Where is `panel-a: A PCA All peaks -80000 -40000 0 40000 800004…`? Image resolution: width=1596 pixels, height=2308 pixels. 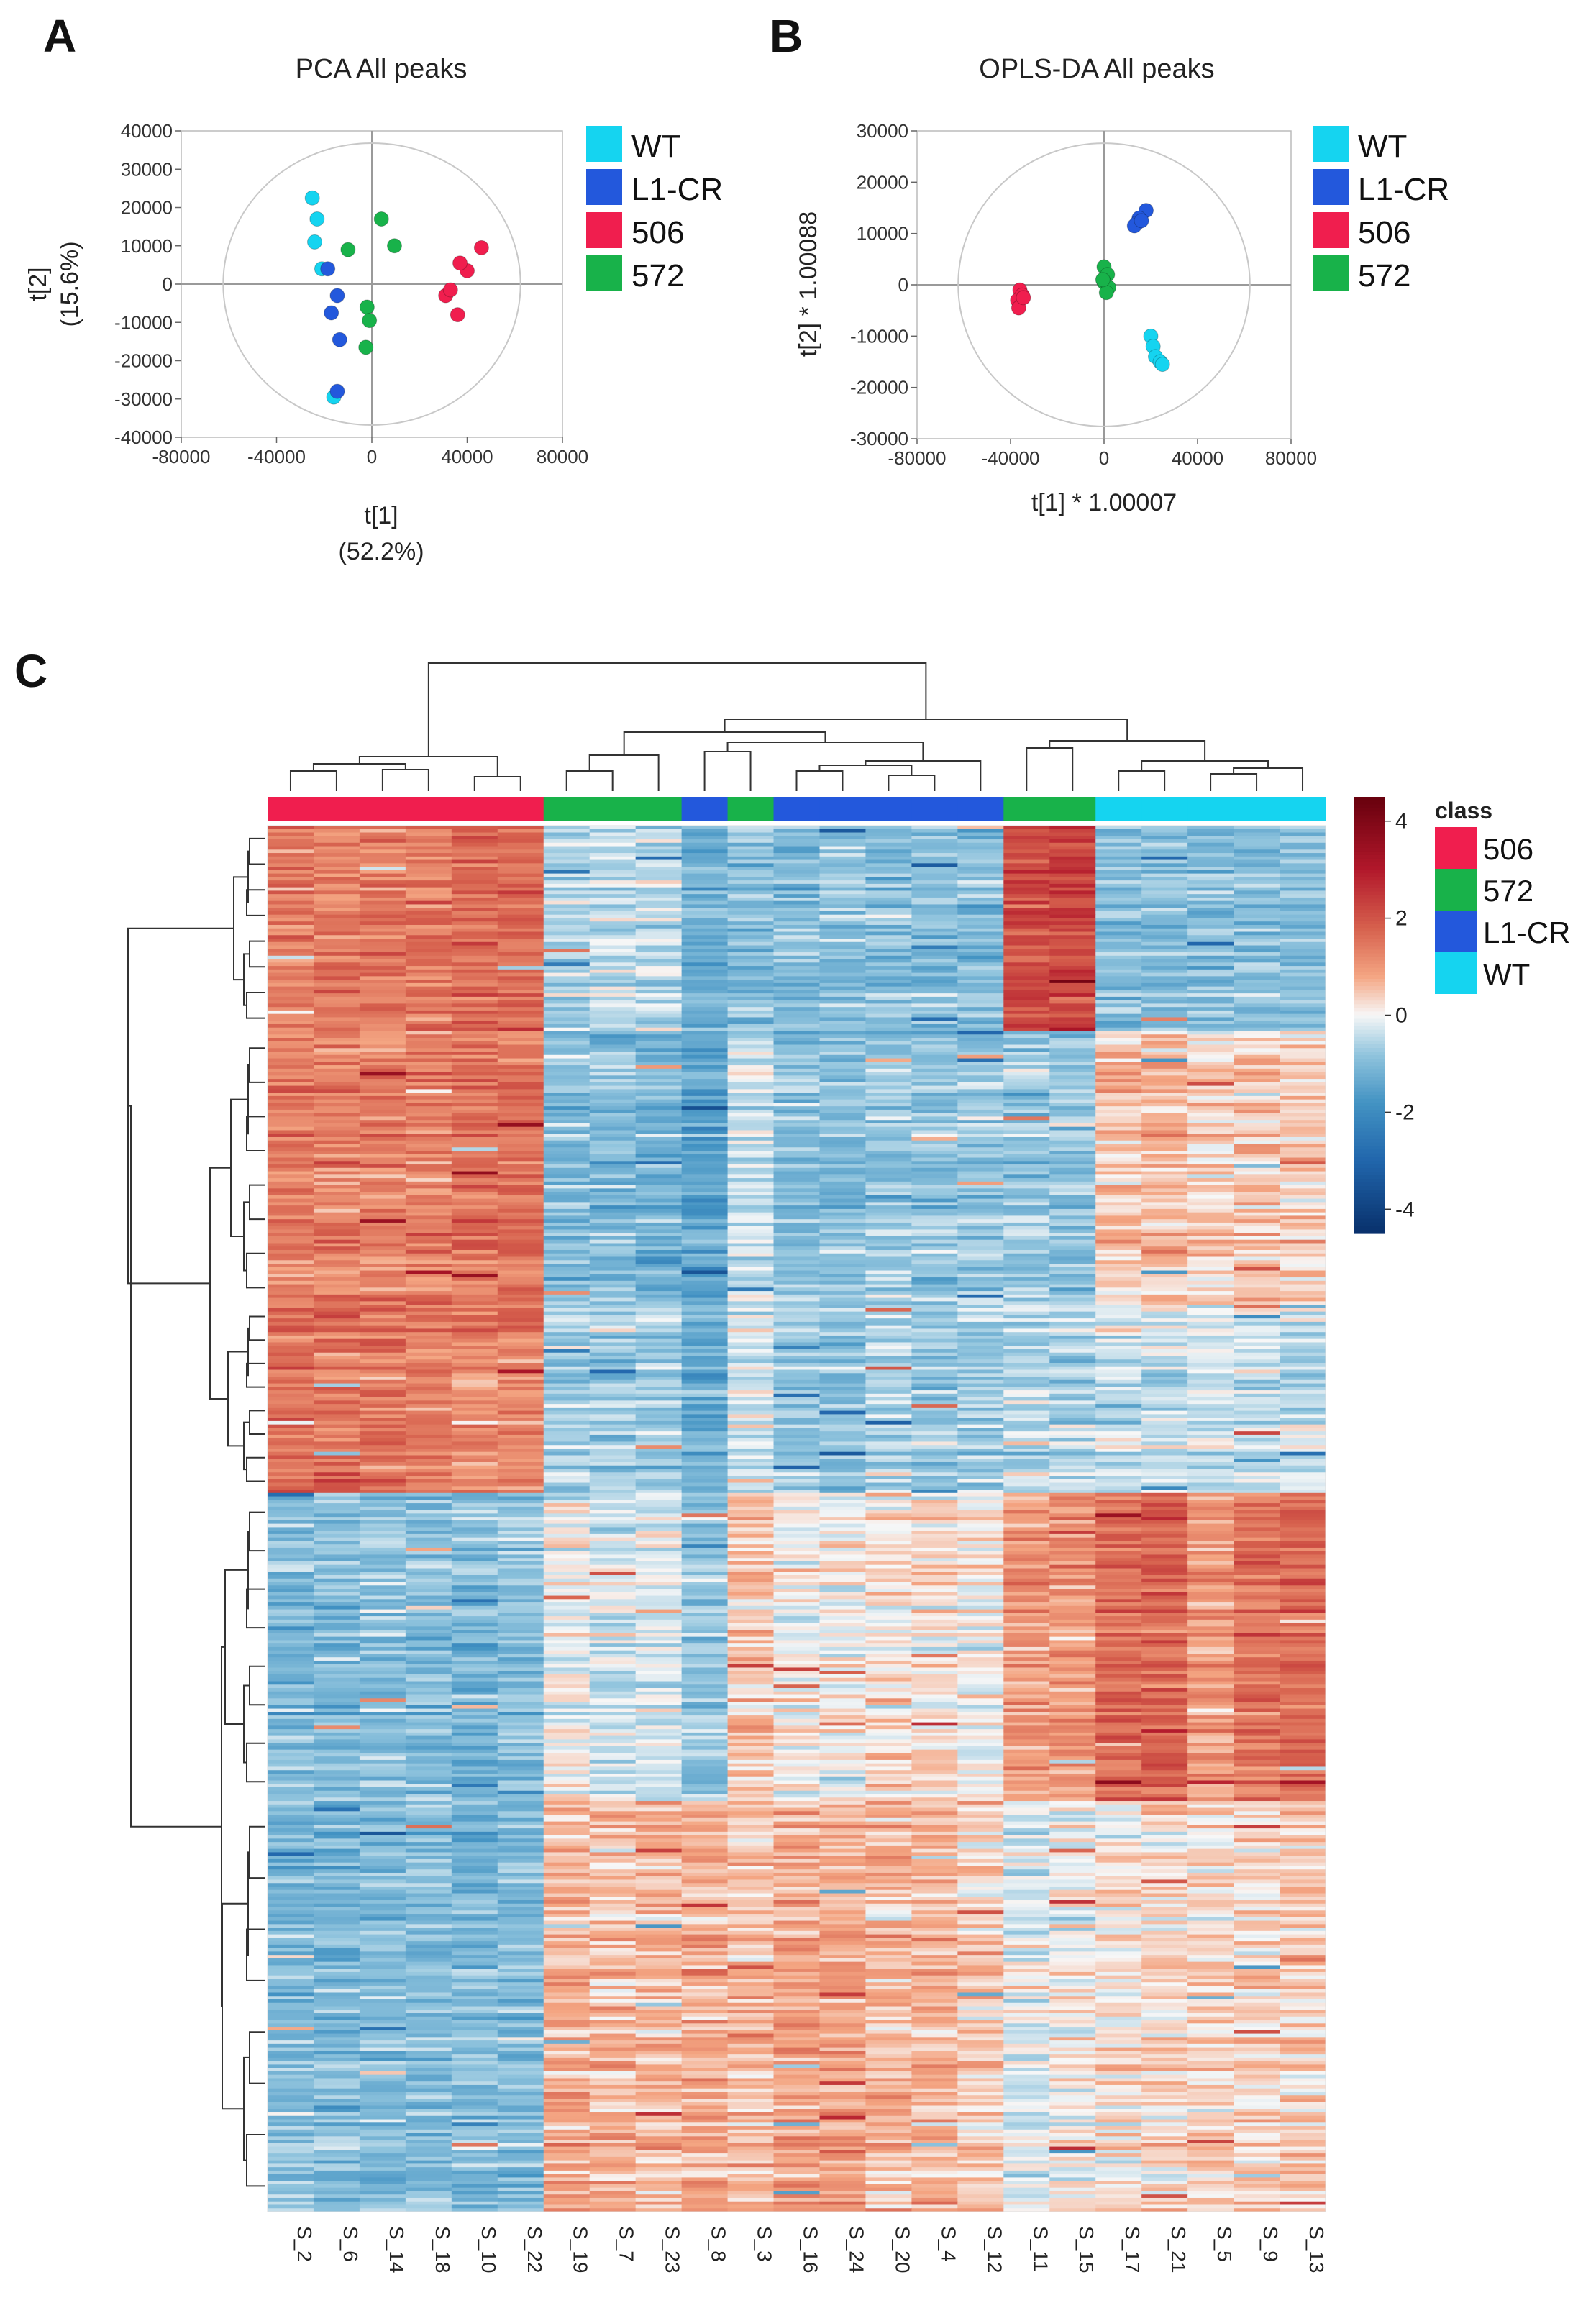 panel-a: A PCA All peaks -80000 -40000 0 40000 800004… is located at coordinates (373, 287).